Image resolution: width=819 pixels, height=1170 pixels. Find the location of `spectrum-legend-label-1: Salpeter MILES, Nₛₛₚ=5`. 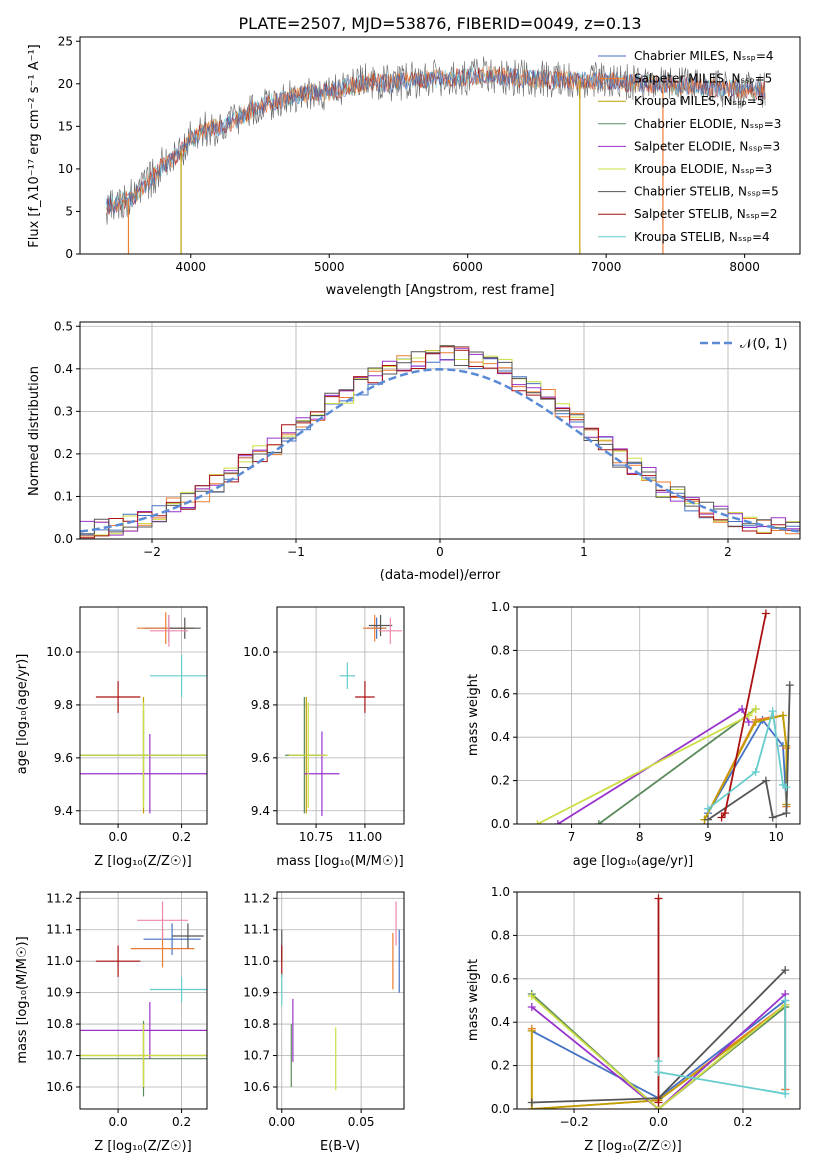

spectrum-legend-label-1: Salpeter MILES, Nₛₛₚ=5 is located at coordinates (703, 79).